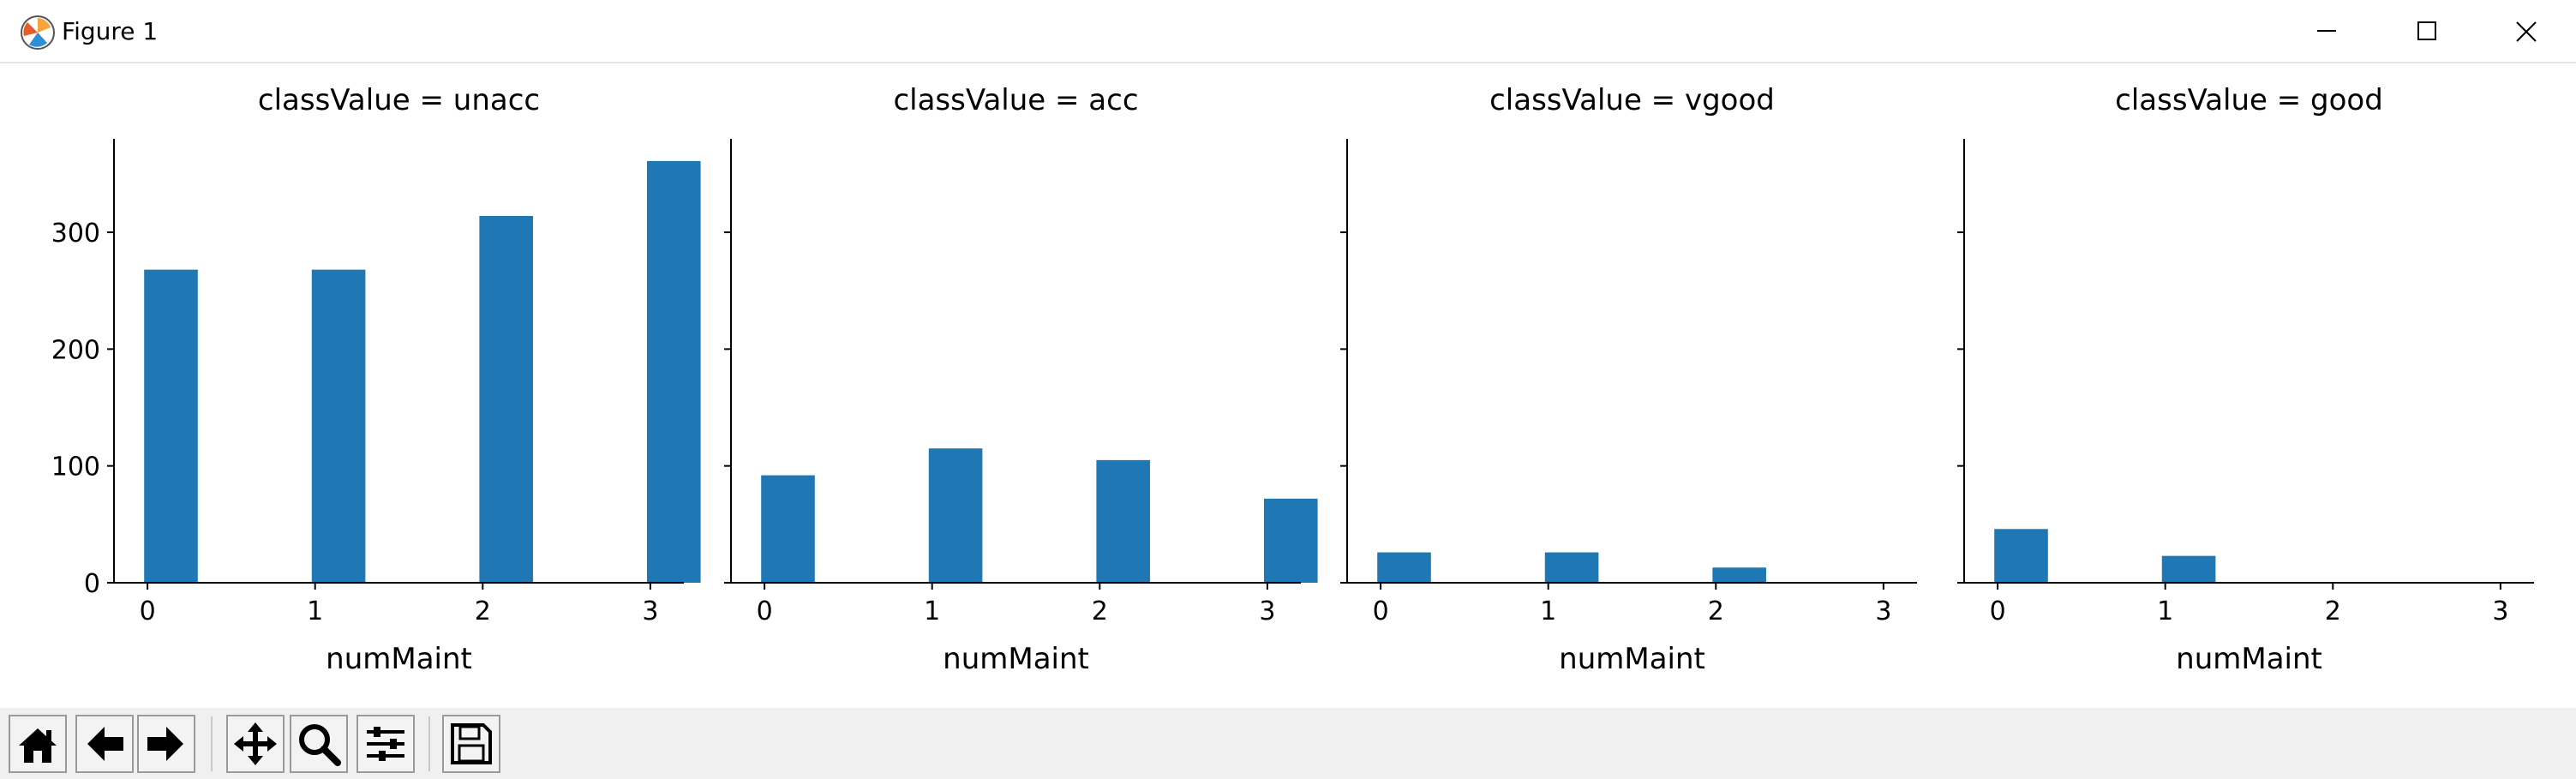 The height and width of the screenshot is (779, 2576). I want to click on home-icon, so click(38, 745).